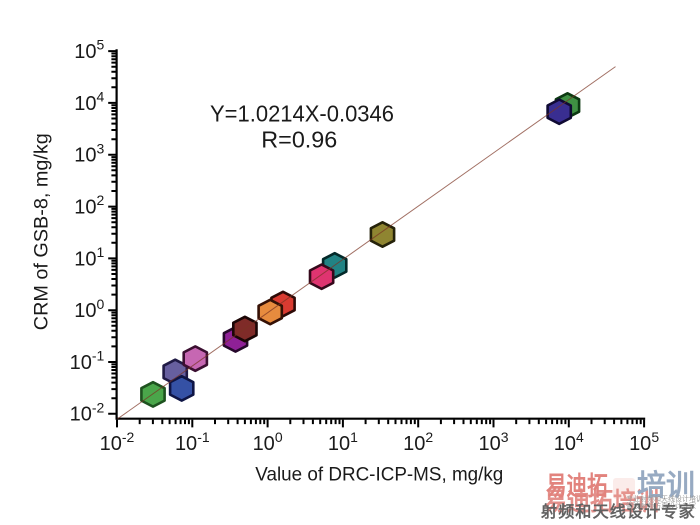  I want to click on svg-text: Value of DRC-ICP-MS, mg/kg, so click(379, 474).